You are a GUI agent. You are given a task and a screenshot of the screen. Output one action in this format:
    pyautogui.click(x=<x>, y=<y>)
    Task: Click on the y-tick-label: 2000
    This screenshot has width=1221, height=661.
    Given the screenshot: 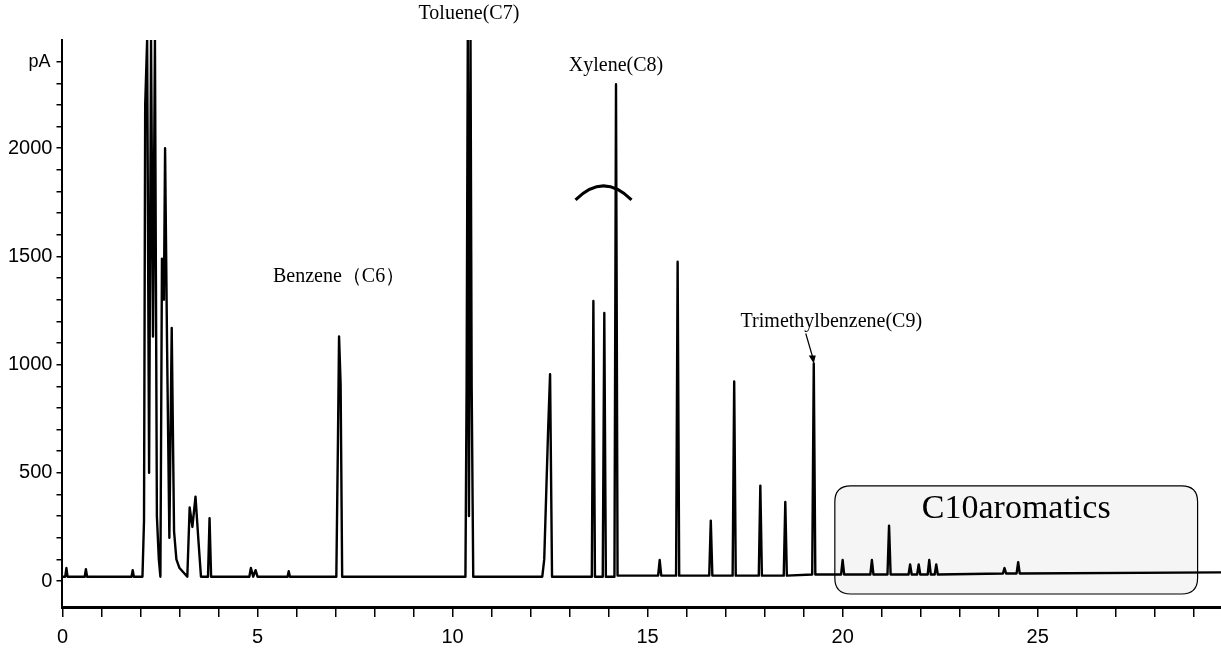 What is the action you would take?
    pyautogui.click(x=30, y=146)
    